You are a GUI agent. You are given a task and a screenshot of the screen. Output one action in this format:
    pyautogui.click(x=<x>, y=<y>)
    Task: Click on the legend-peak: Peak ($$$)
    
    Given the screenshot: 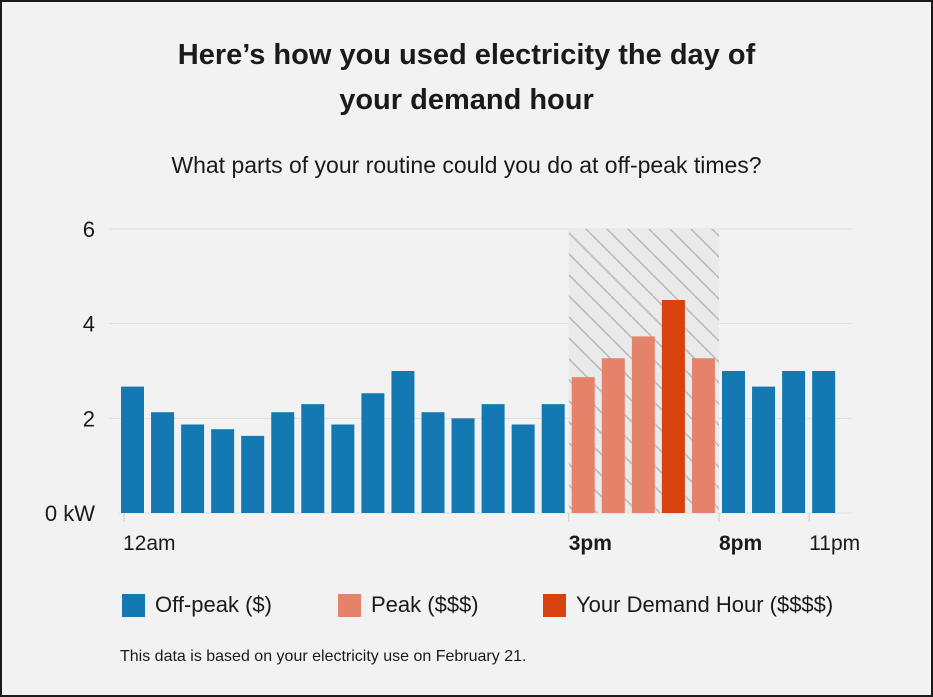 What is the action you would take?
    pyautogui.click(x=408, y=605)
    